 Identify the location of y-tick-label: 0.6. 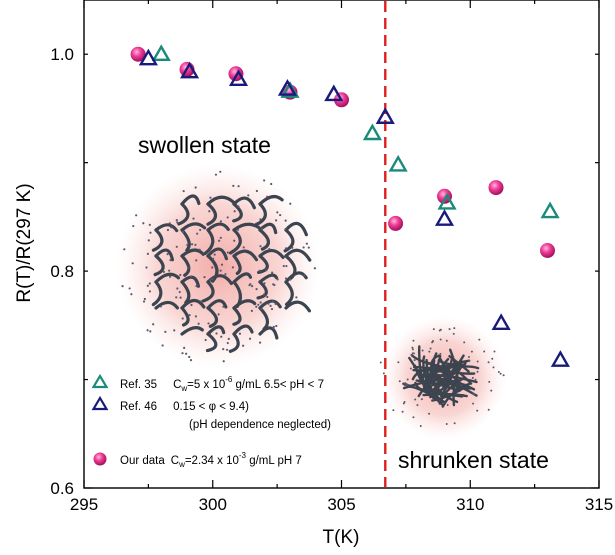
(62, 488).